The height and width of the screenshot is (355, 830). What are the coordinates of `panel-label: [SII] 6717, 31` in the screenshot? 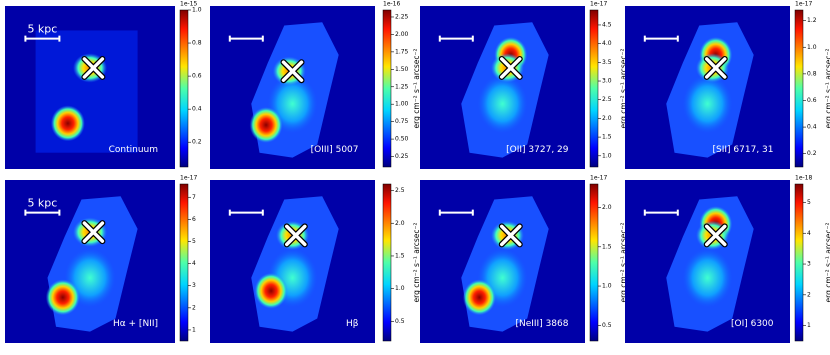 It's located at (743, 150).